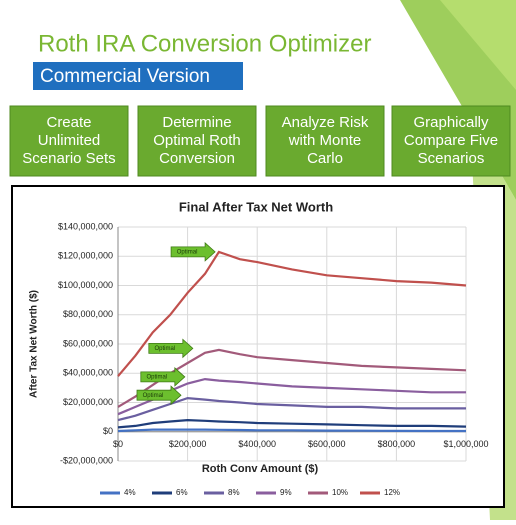 The image size is (516, 525). I want to click on feature-label: Create Unlimited Scenario Sets, so click(68, 140).